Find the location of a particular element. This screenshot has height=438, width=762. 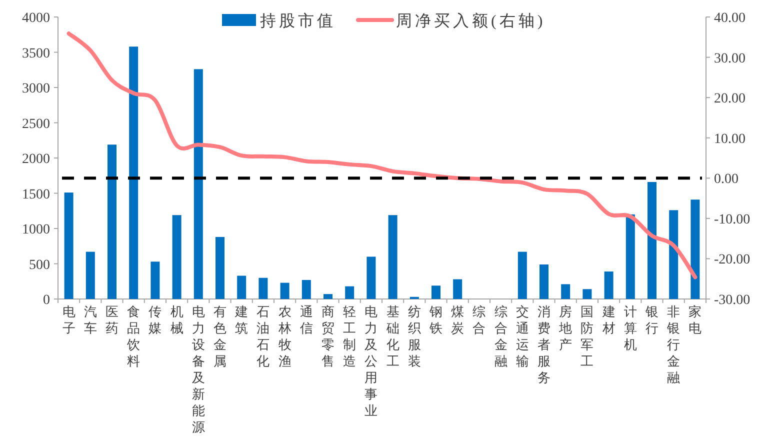

y2-tick-label: 40.00 is located at coordinates (730, 18).